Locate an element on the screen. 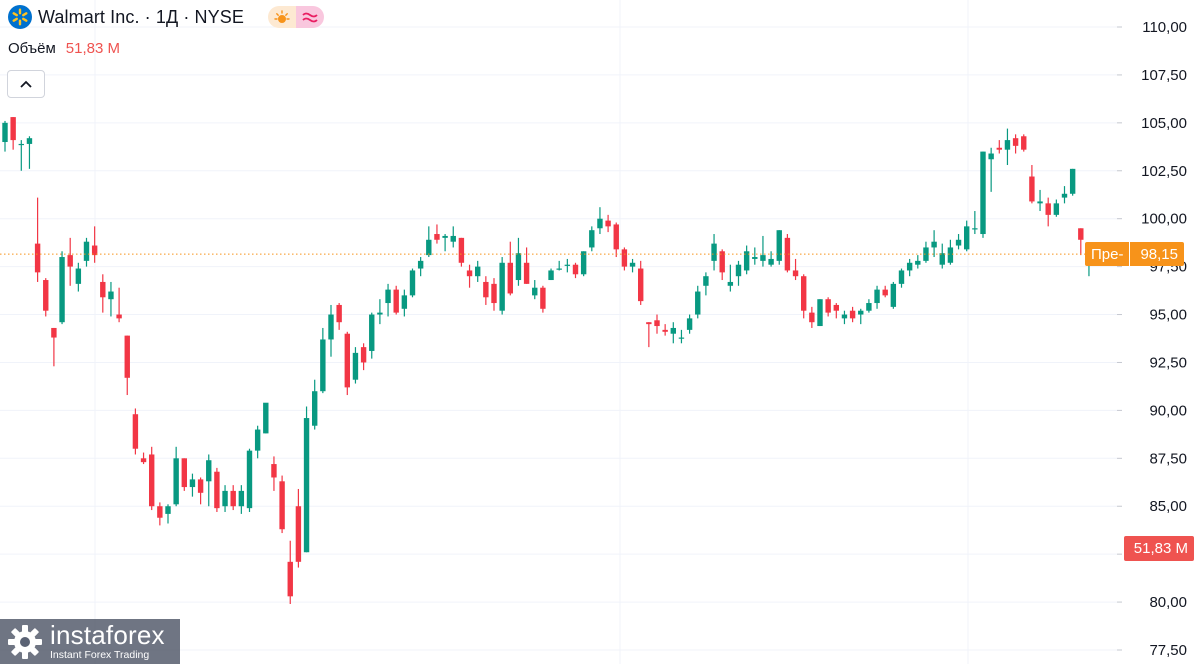 This screenshot has height=664, width=1200. premarket-label: Пре- is located at coordinates (1107, 254).